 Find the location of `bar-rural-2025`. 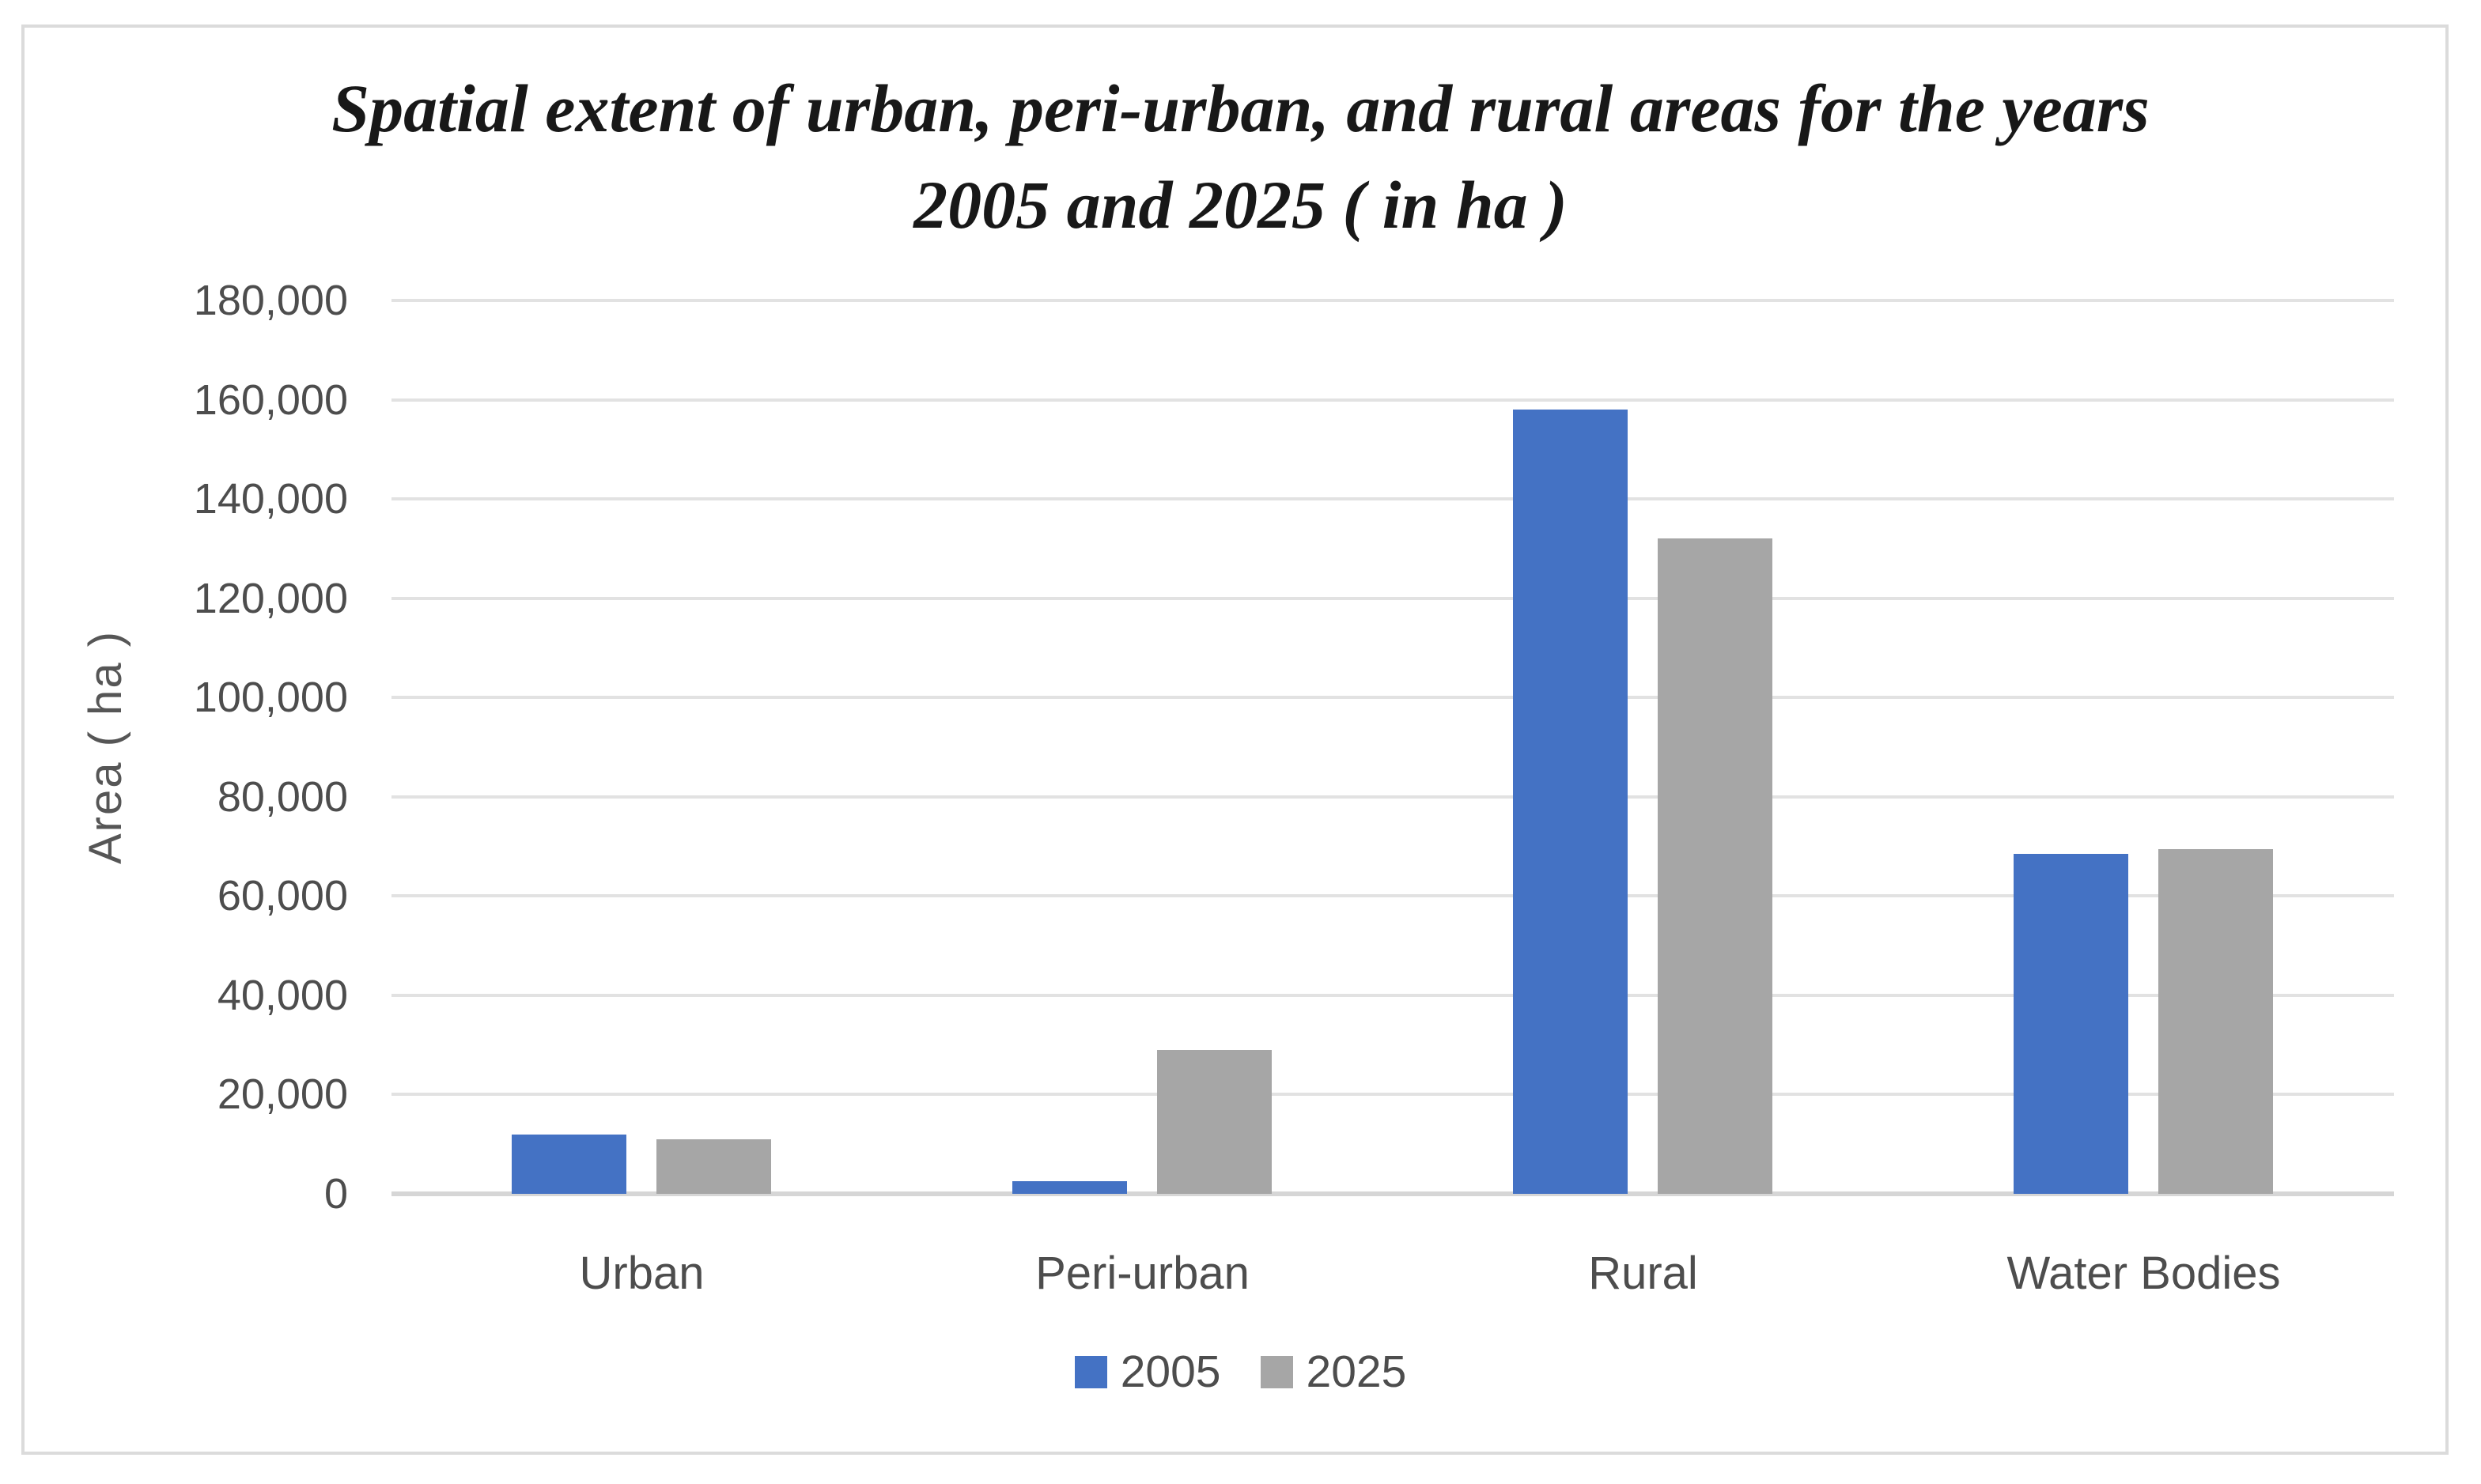

bar-rural-2025 is located at coordinates (1715, 866).